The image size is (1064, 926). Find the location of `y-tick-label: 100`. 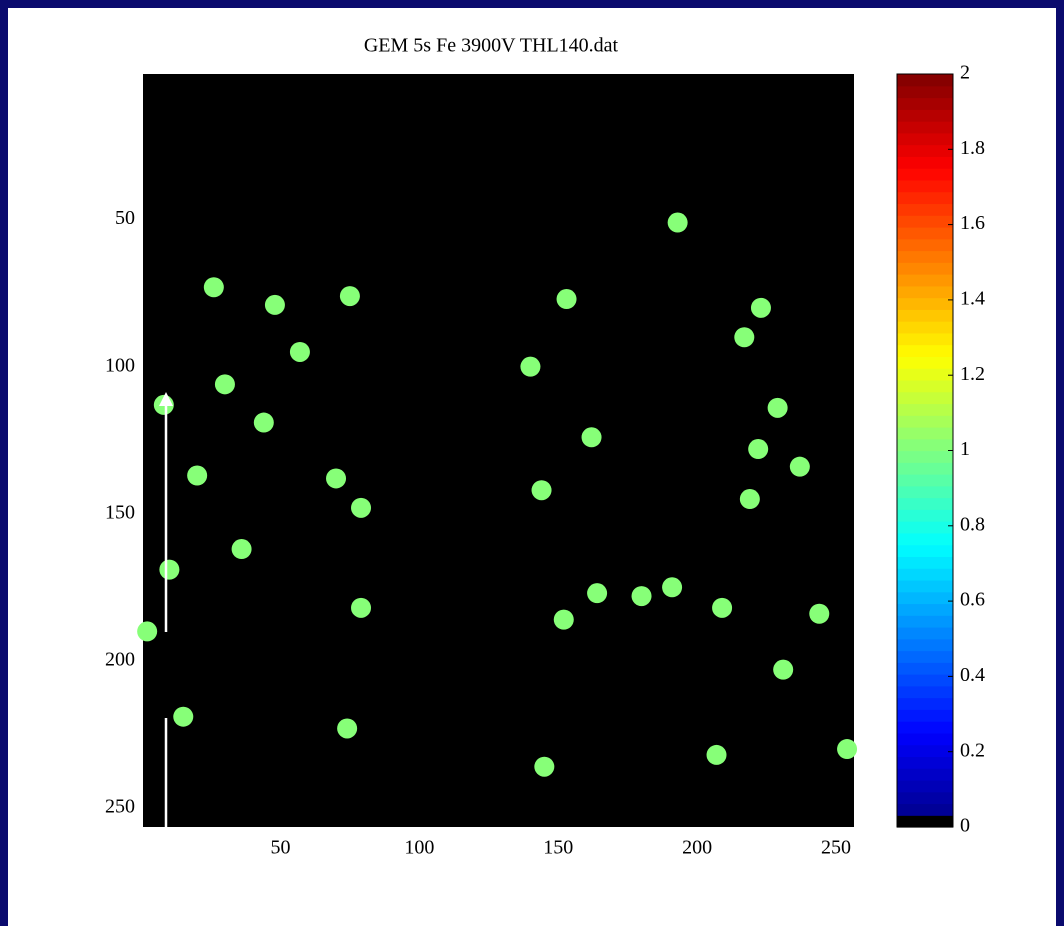

y-tick-label: 100 is located at coordinates (120, 365).